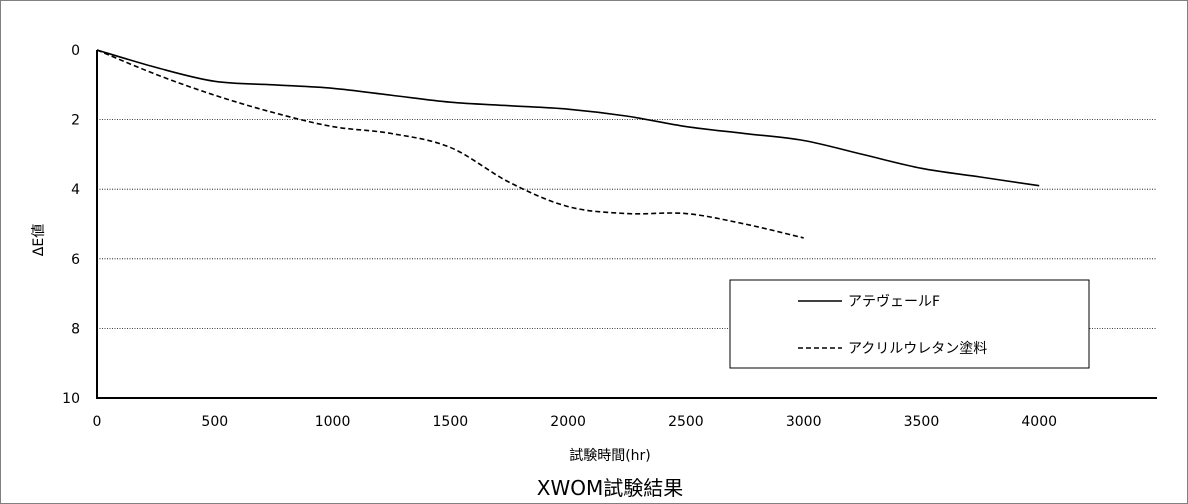 The image size is (1188, 504). I want to click on x-tick-label: 3000, so click(804, 422).